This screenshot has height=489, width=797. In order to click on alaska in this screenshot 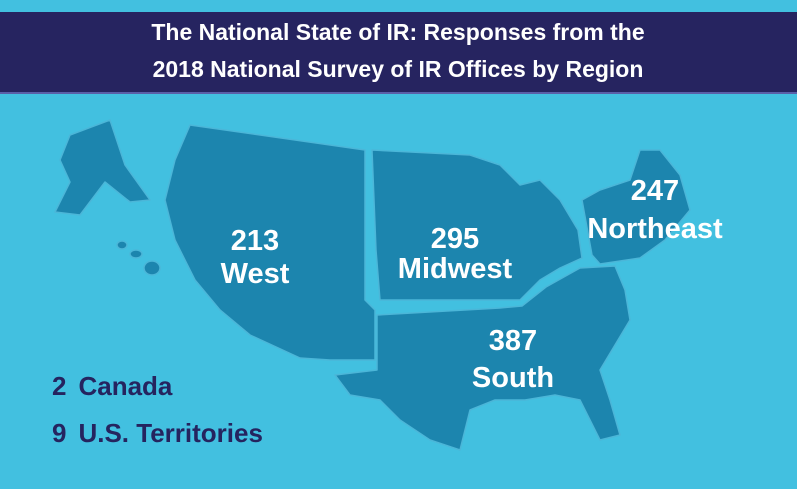, I will do `click(102, 167)`.